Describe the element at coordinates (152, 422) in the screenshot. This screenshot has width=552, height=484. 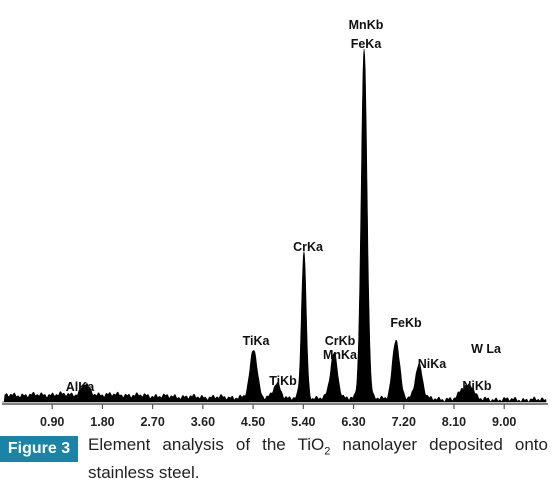
I see `x-tick-label: 2.70` at that location.